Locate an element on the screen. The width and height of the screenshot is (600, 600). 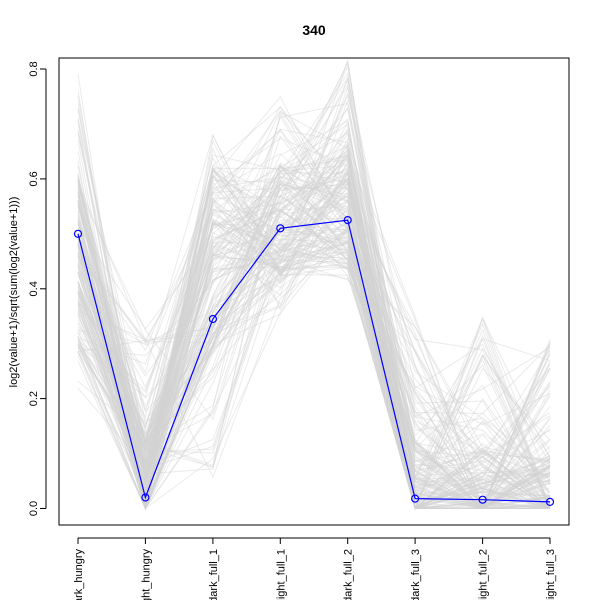
y-tick-label: 0.0 is located at coordinates (34, 508).